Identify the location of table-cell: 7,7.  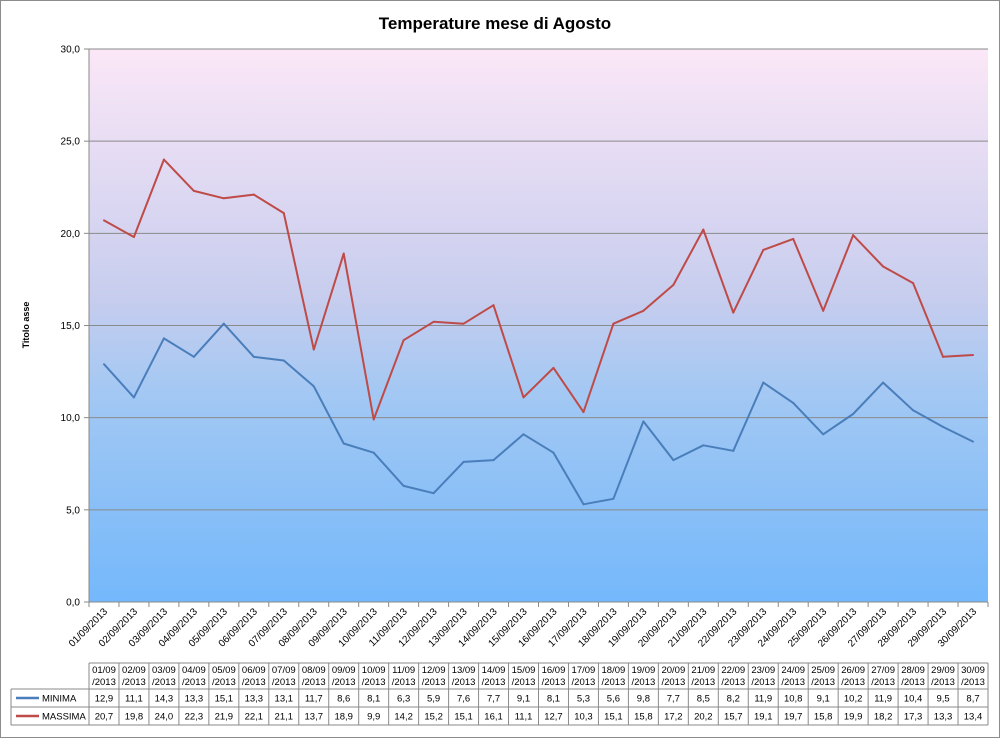
(673, 699).